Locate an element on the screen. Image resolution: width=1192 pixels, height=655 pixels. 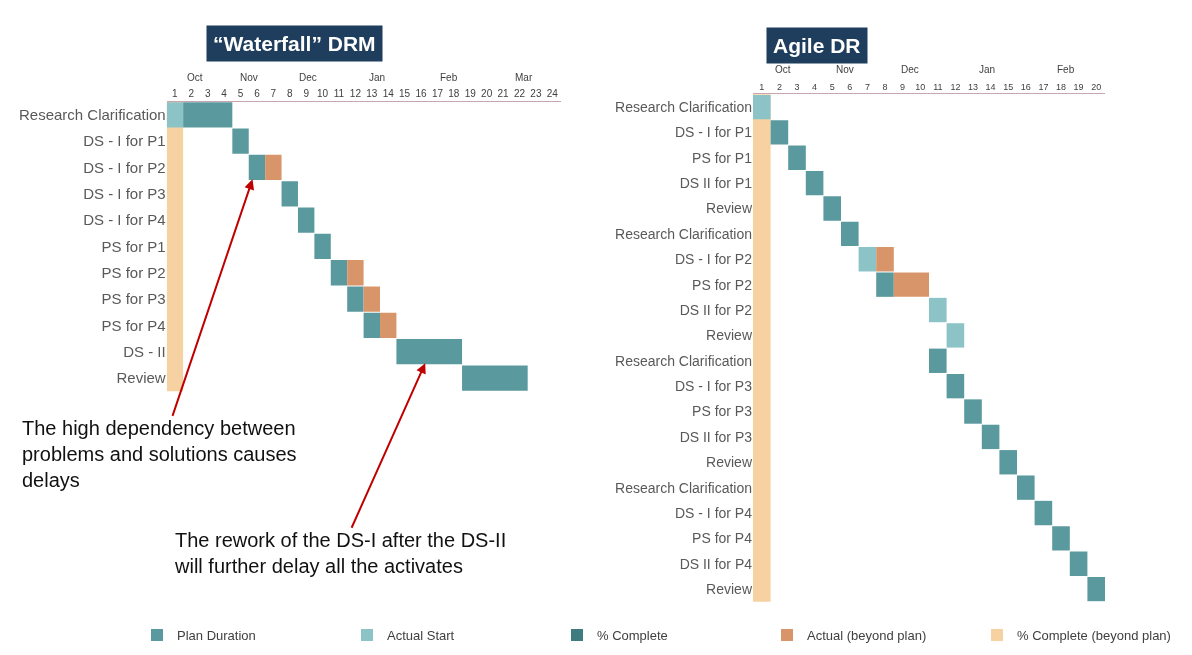
x-tick-label: 7 is located at coordinates (867, 86).